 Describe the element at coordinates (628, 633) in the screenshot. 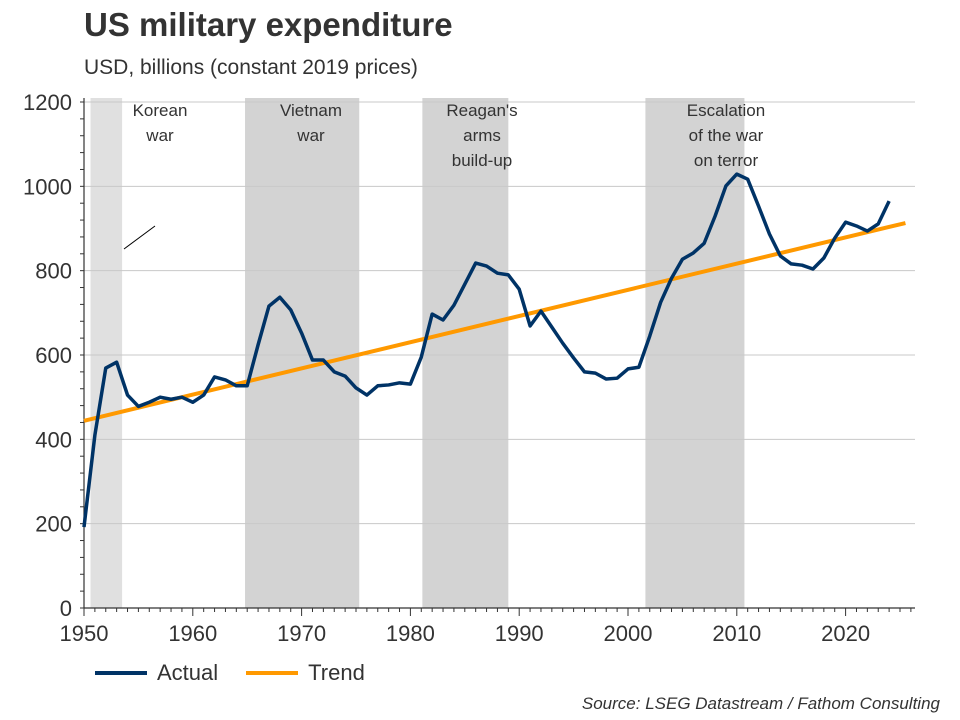

I see `x-tick-label: 2000` at that location.